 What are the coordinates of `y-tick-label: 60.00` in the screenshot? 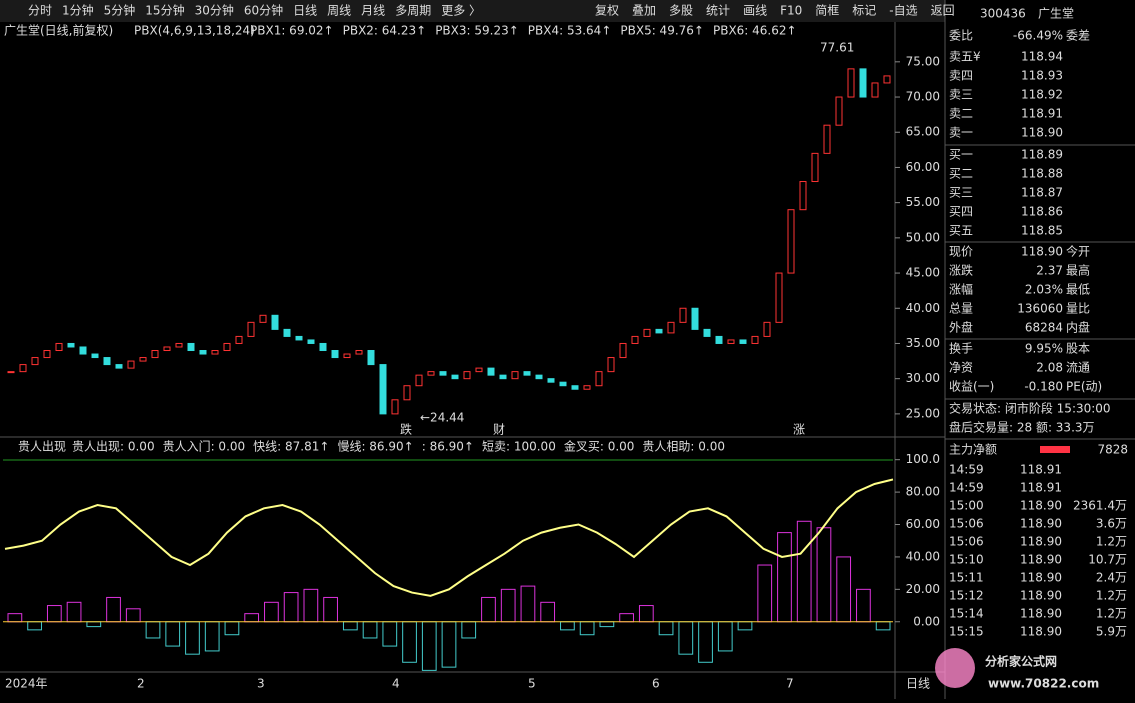 It's located at (923, 524).